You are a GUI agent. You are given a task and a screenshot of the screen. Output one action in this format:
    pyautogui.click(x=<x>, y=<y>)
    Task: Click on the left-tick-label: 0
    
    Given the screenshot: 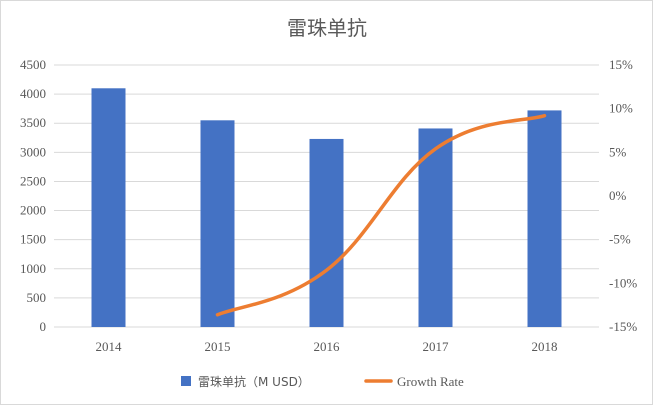 What is the action you would take?
    pyautogui.click(x=43, y=326)
    